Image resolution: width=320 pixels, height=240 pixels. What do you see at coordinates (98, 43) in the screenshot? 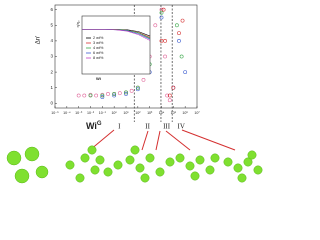
I see `legend-label: 3 wt%` at bounding box center [98, 43].